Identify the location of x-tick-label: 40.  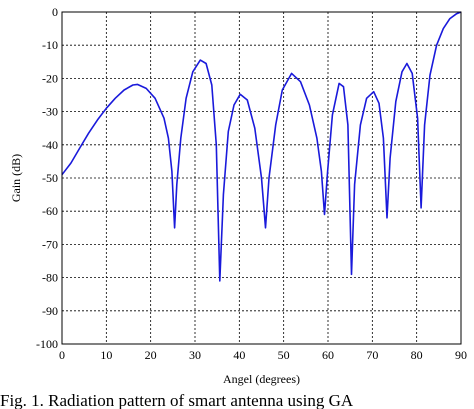
(239, 355).